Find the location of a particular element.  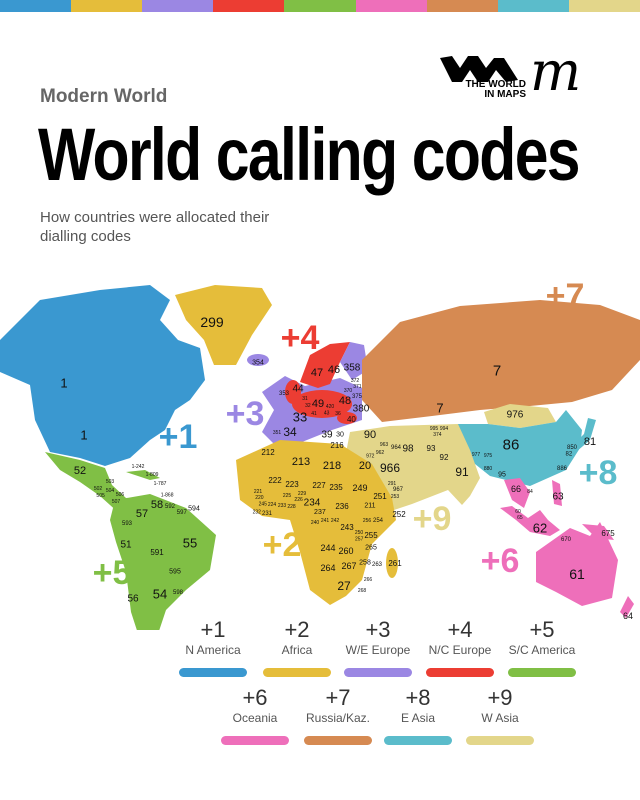

country-code-label: 63 is located at coordinates (558, 497).